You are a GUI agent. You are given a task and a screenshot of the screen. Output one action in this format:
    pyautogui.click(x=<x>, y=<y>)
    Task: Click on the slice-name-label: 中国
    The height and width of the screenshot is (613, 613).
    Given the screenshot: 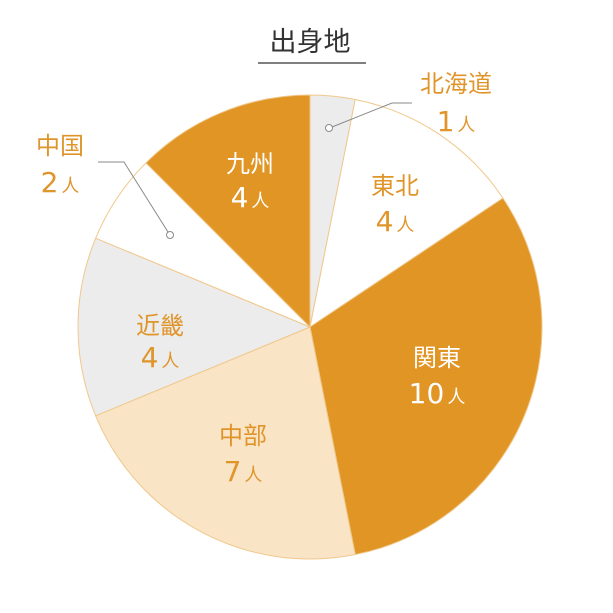 What is the action you would take?
    pyautogui.click(x=60, y=146)
    